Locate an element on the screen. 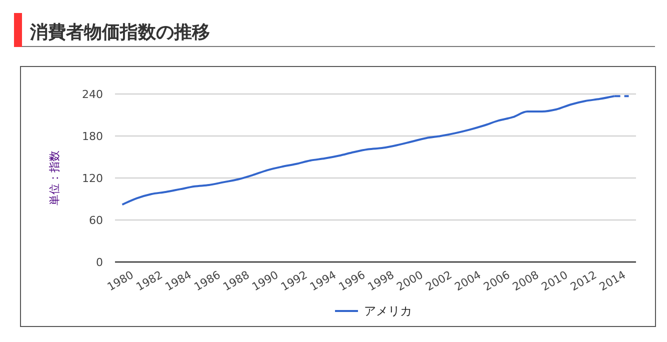 This screenshot has width=667, height=342. y-tick-label: 240 is located at coordinates (92, 94).